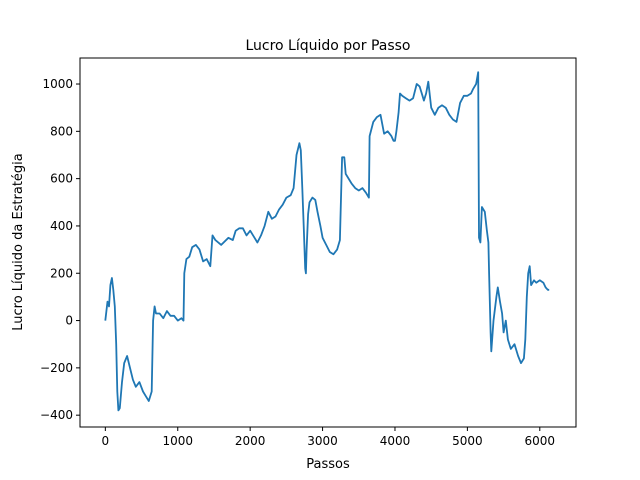  I want to click on y-tick-label: 0, so click(69, 321).